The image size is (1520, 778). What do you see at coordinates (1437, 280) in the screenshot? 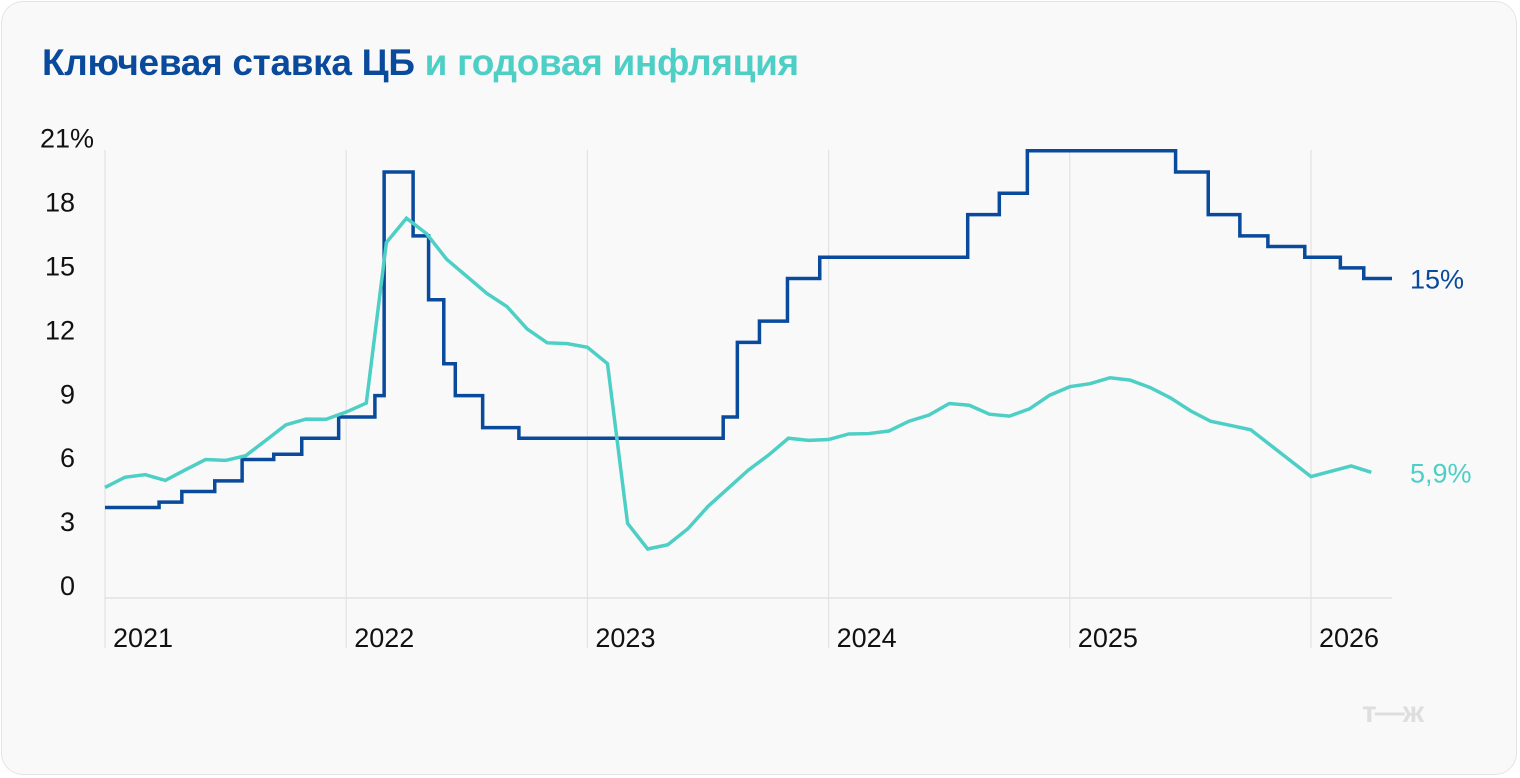
I see `key_rate-end-label: 15%` at bounding box center [1437, 280].